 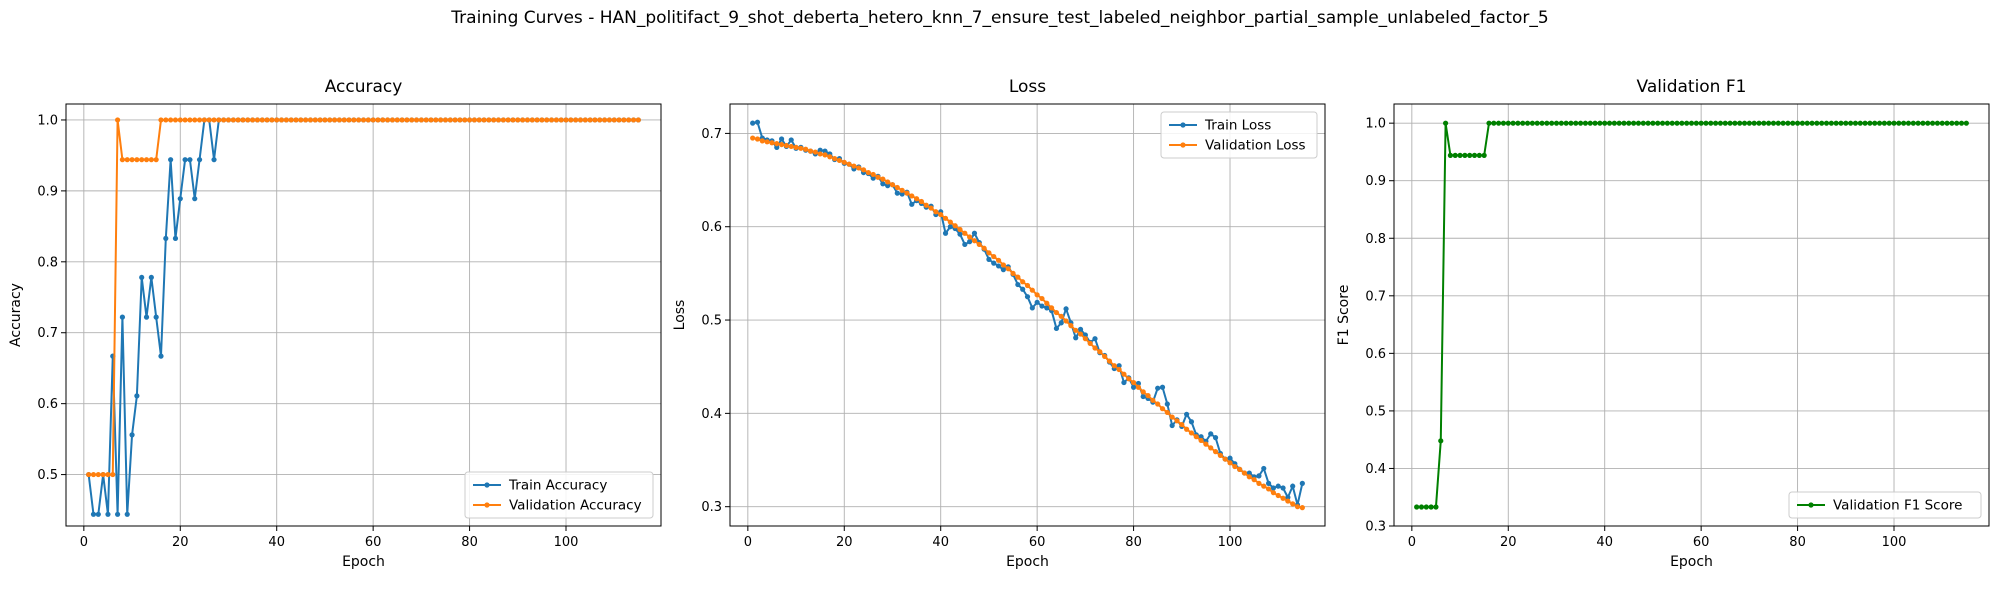 I want to click on y-tick-label: 0.6, so click(x=1375, y=354).